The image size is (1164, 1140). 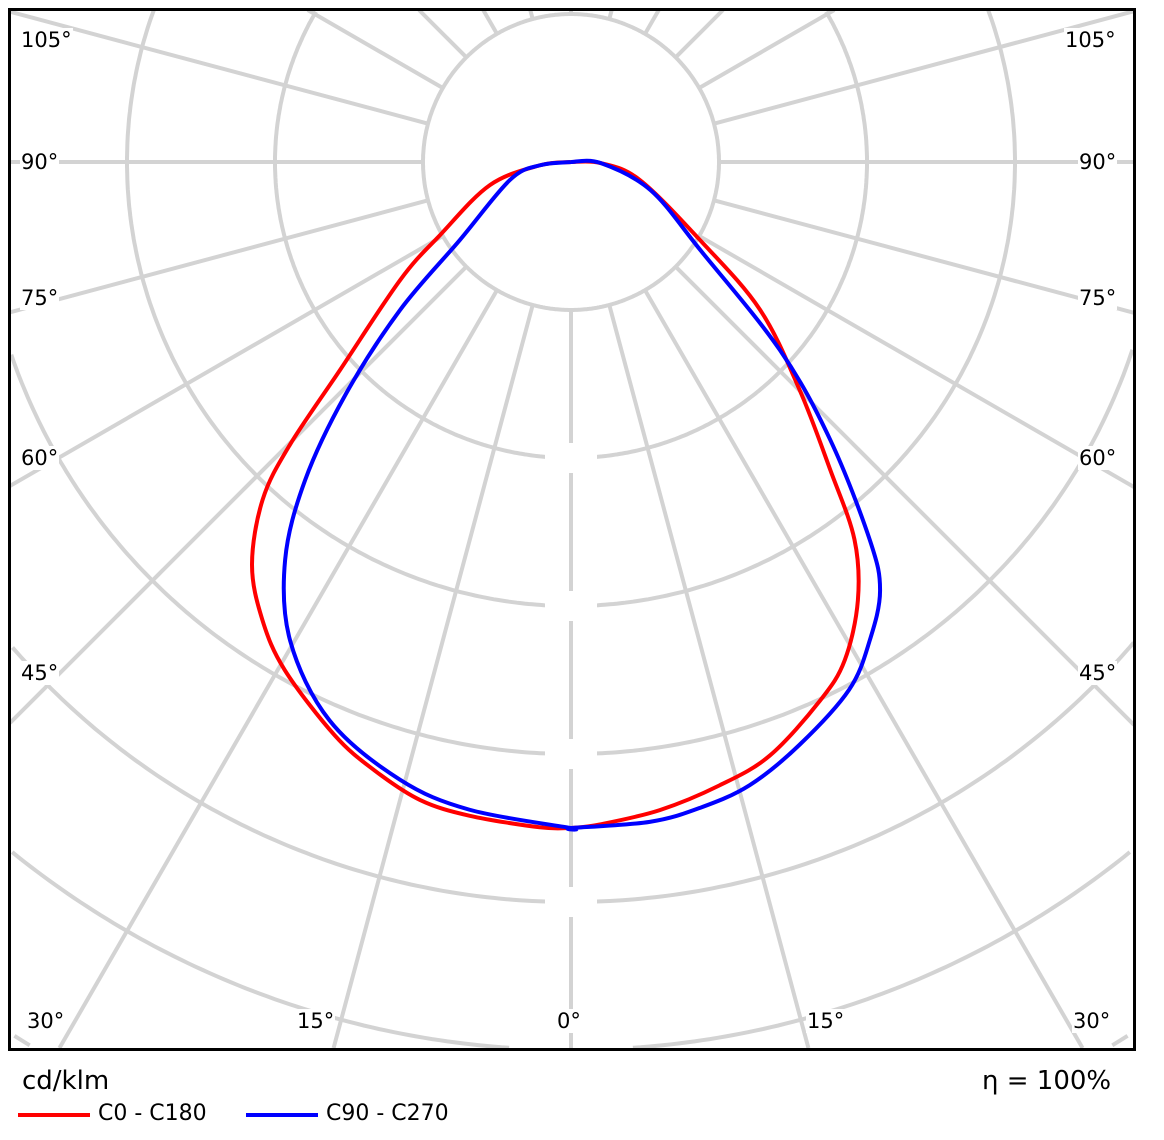 I want to click on unit-label: cd/klm, so click(x=66, y=1081).